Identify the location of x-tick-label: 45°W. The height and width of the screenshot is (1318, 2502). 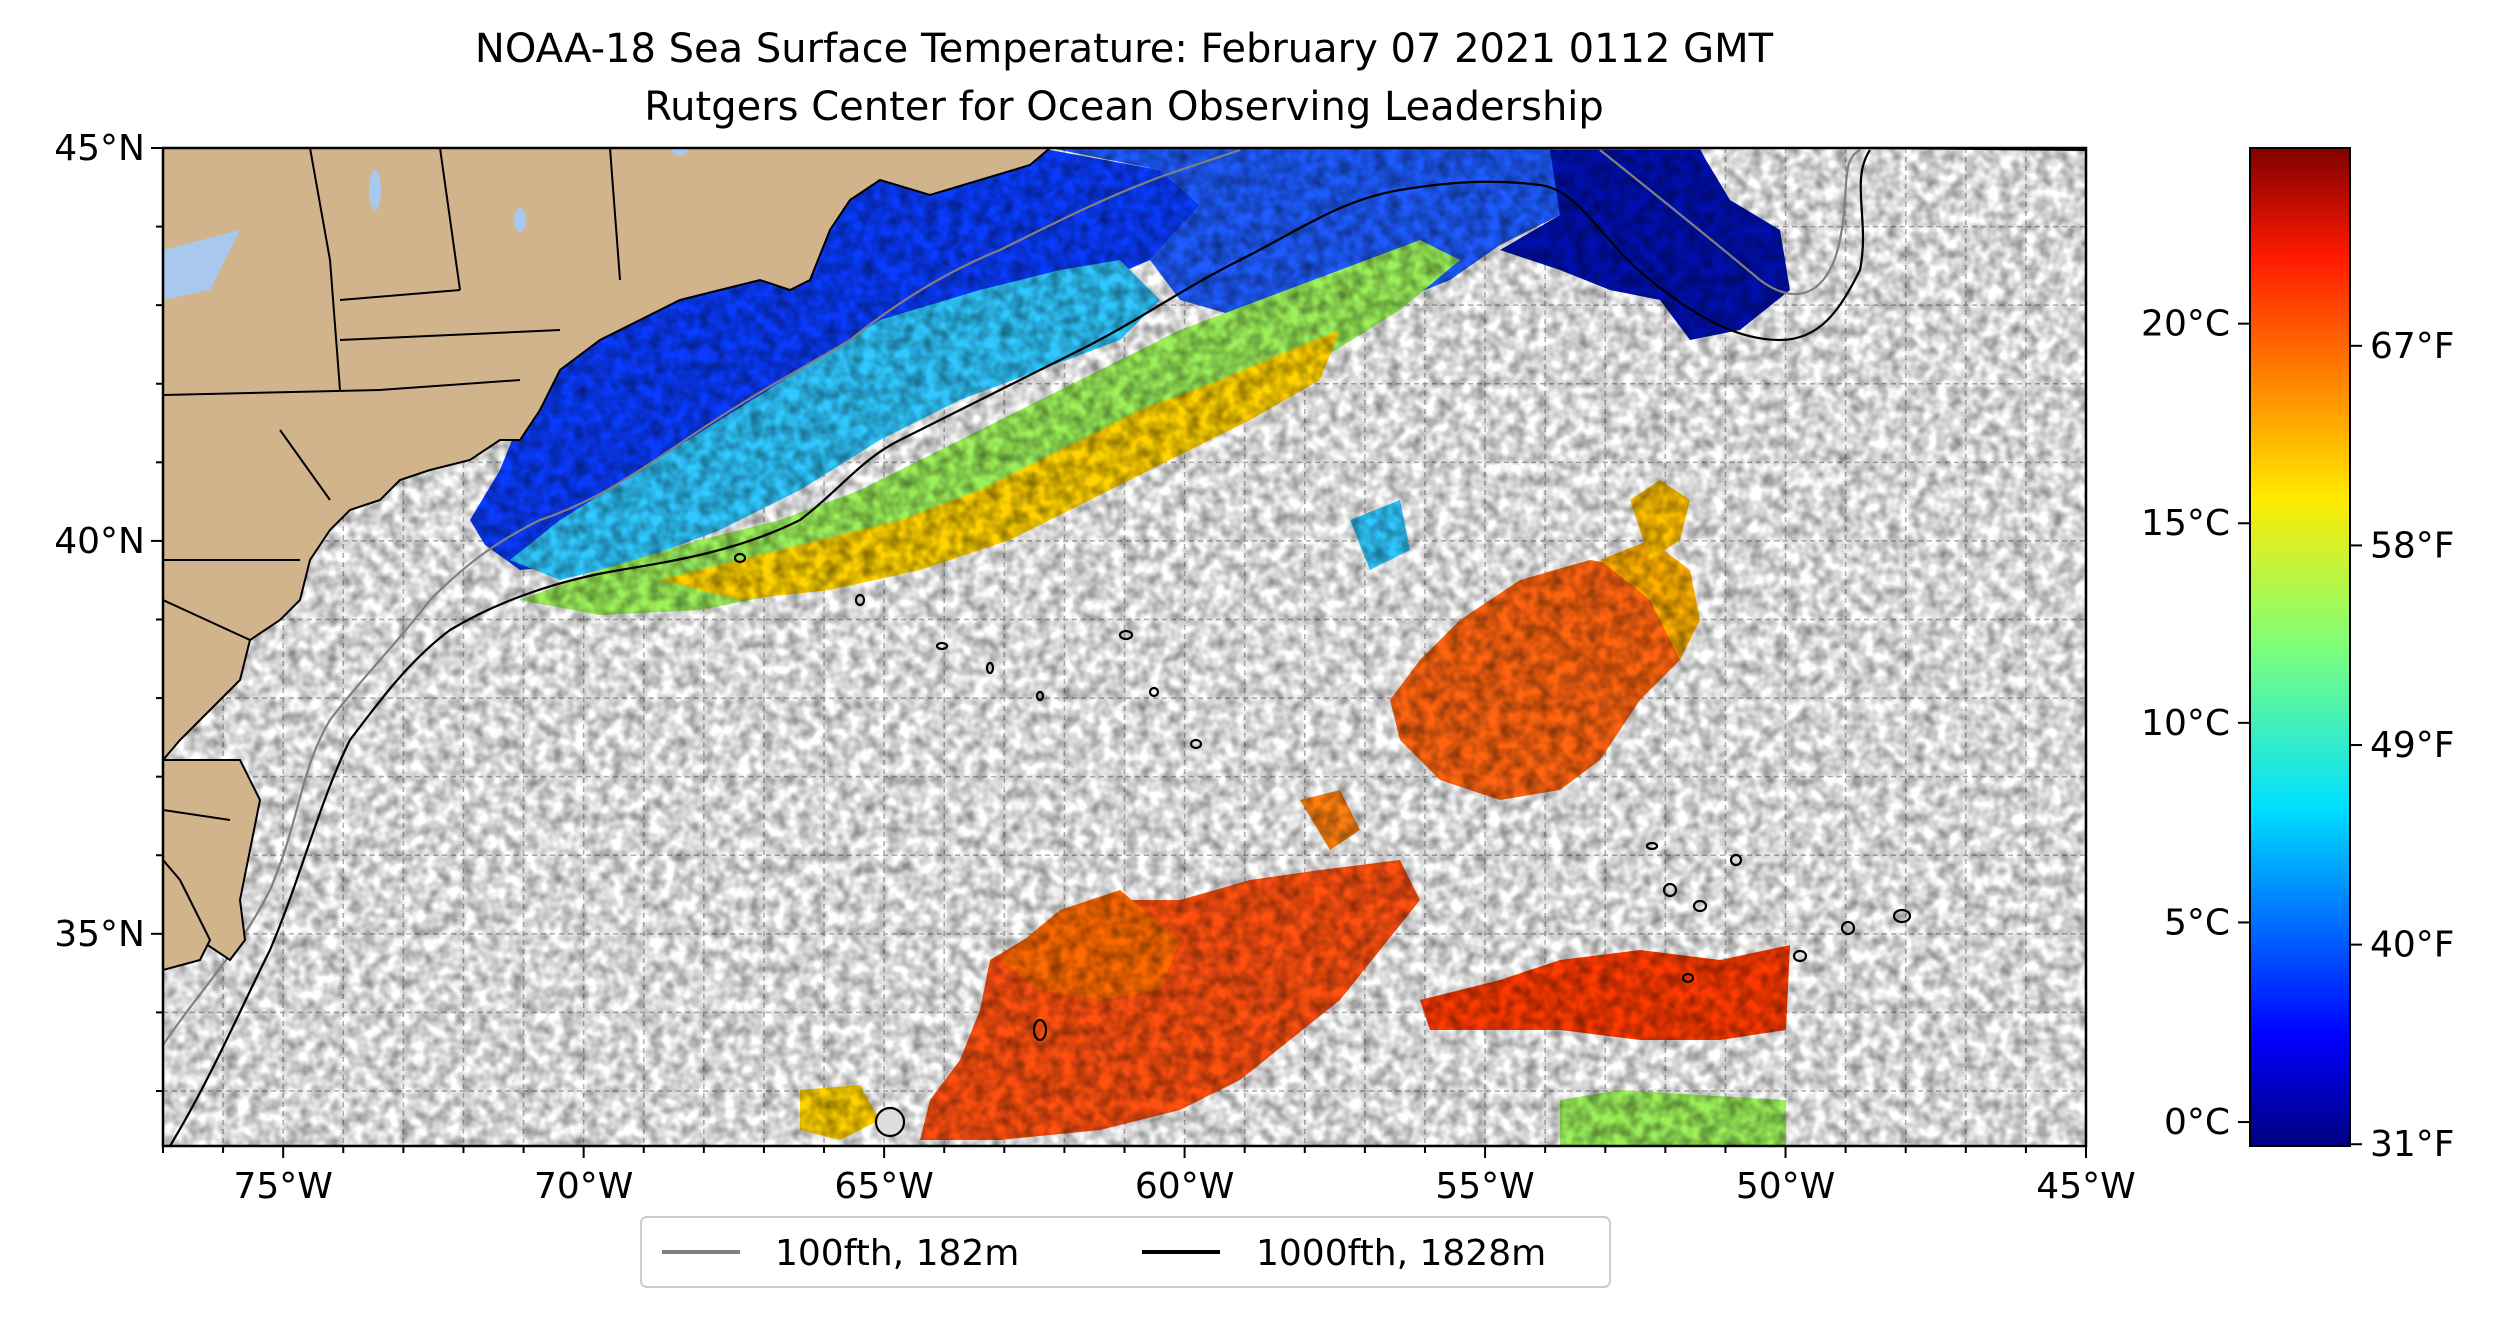
(2085, 1186).